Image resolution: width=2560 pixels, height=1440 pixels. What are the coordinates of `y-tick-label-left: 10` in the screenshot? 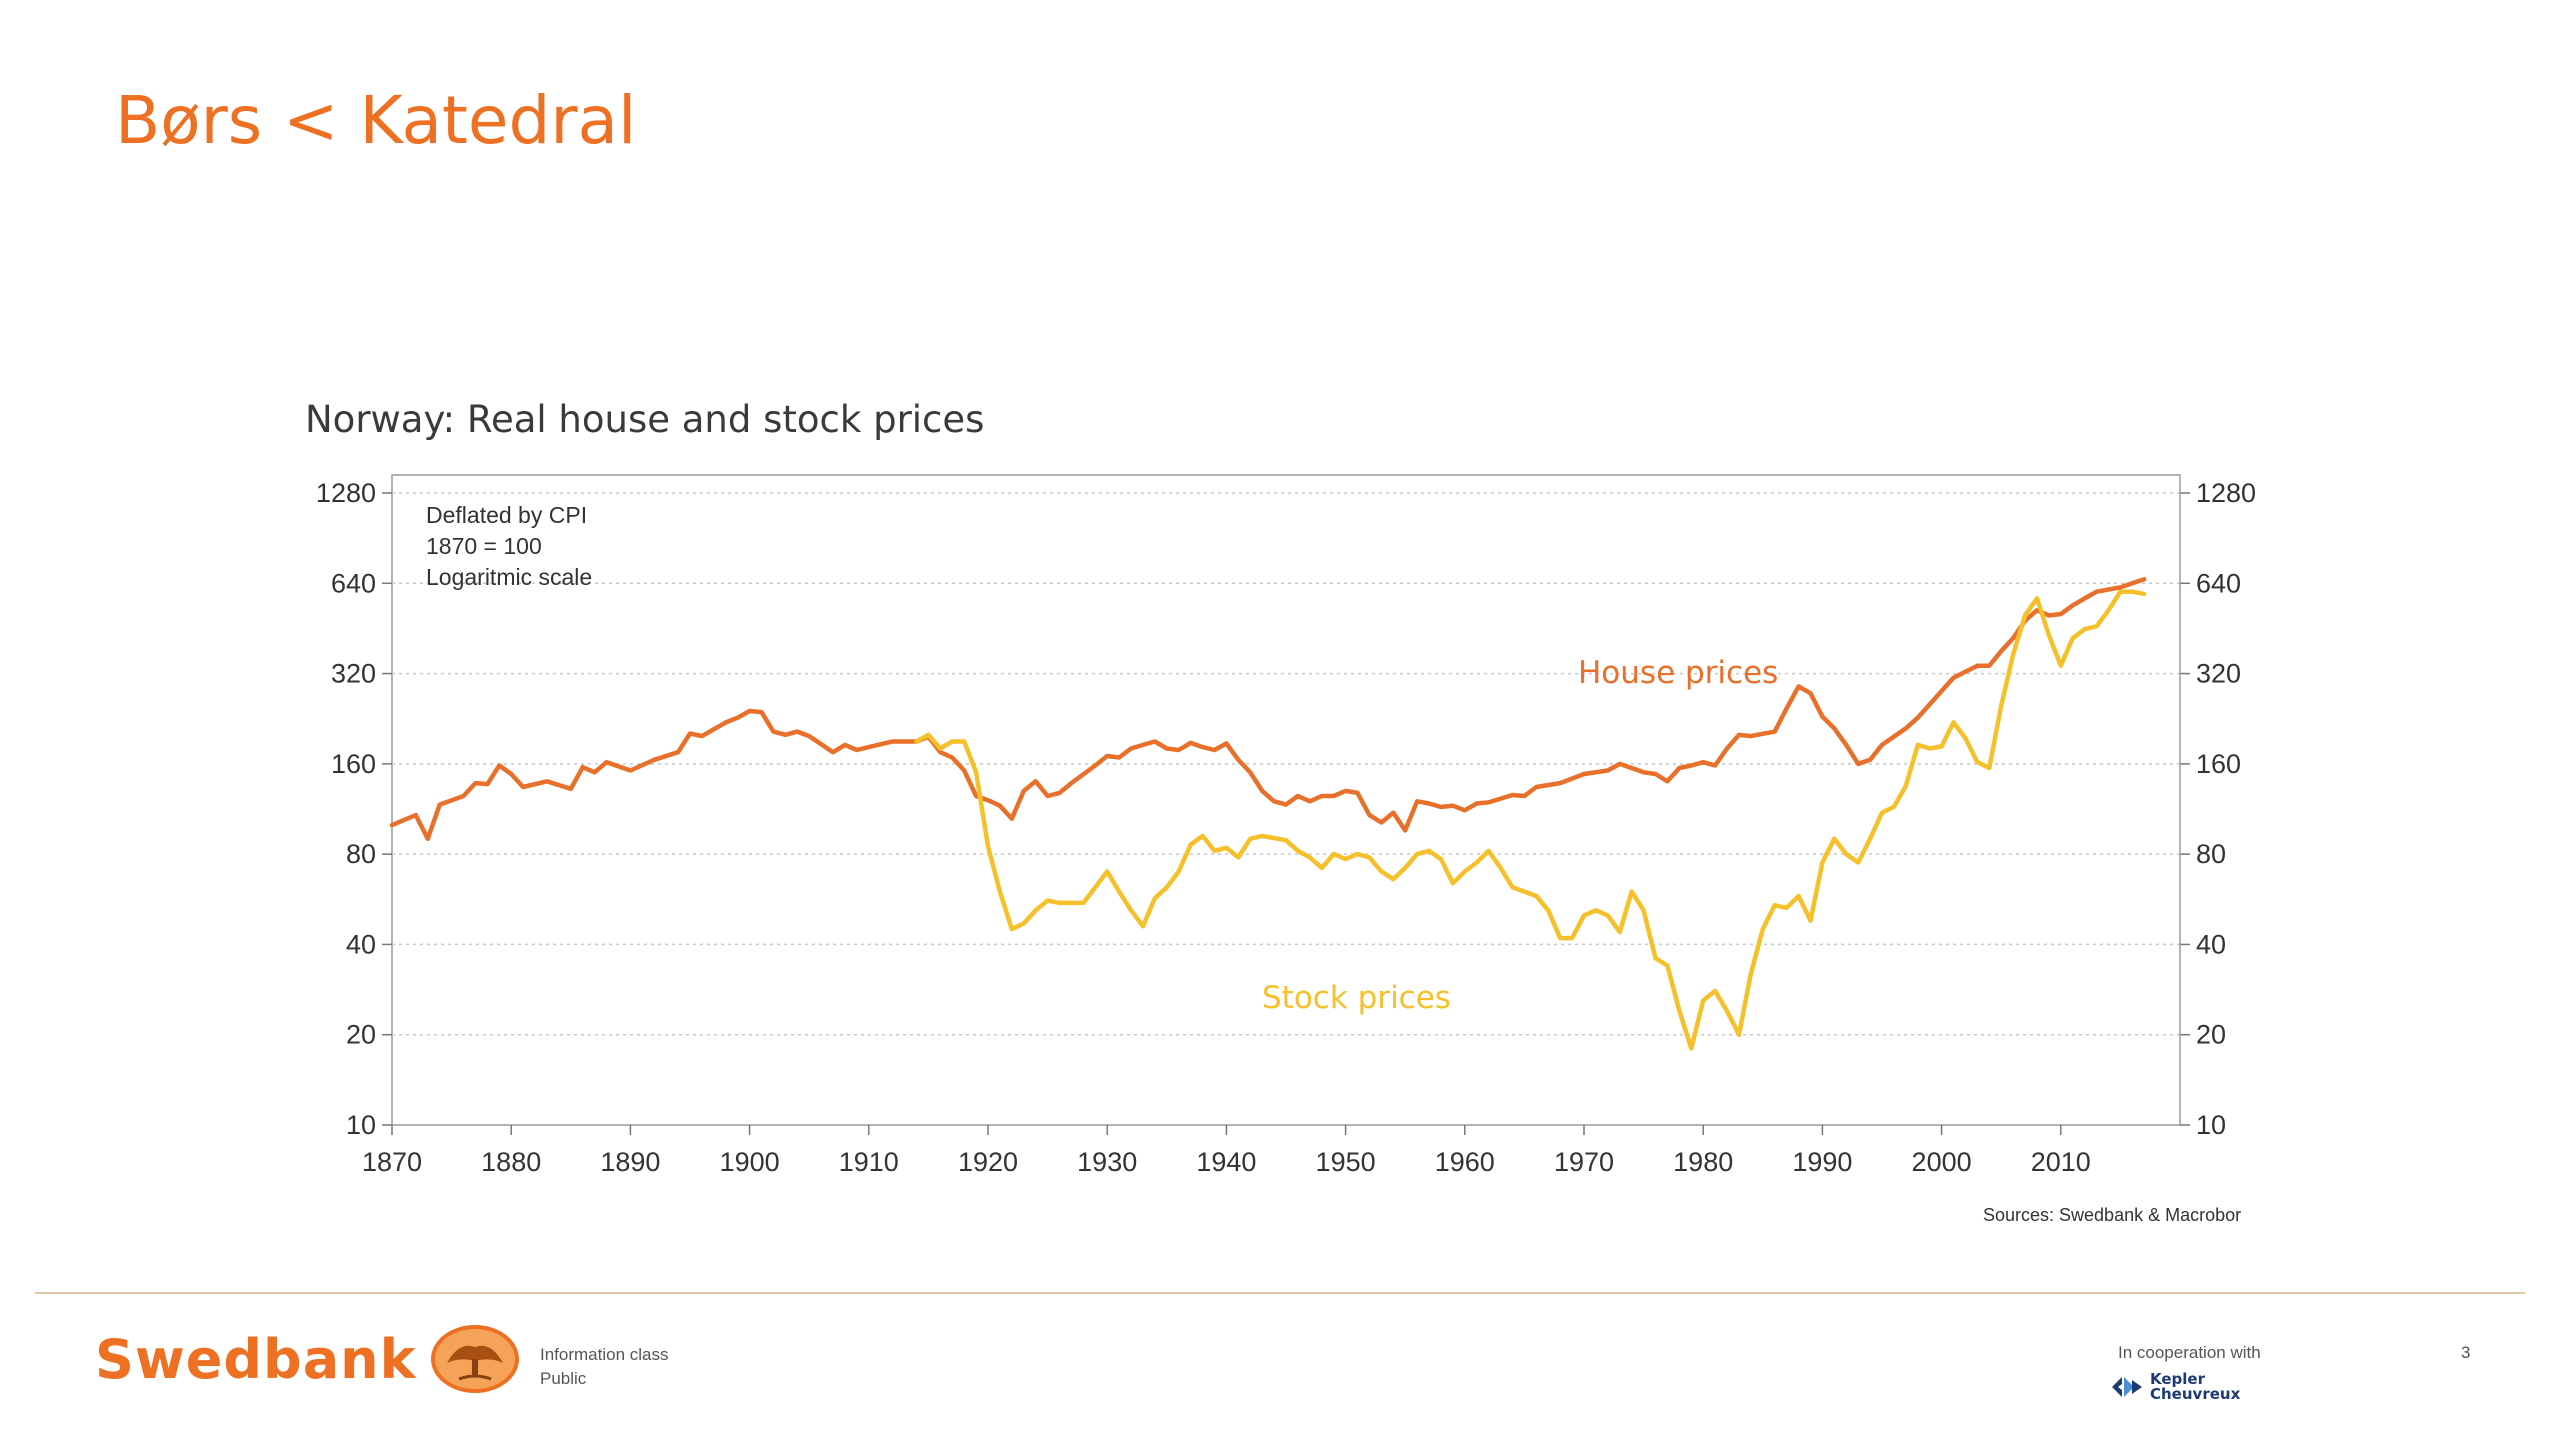 It's located at (361, 1125).